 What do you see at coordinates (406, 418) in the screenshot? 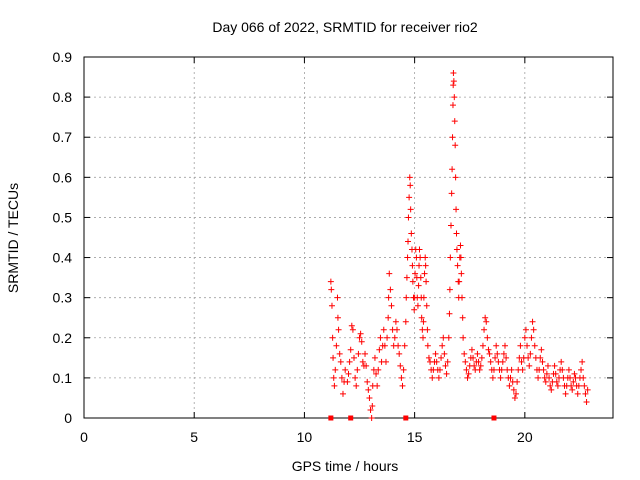
I see `bottom-marker` at bounding box center [406, 418].